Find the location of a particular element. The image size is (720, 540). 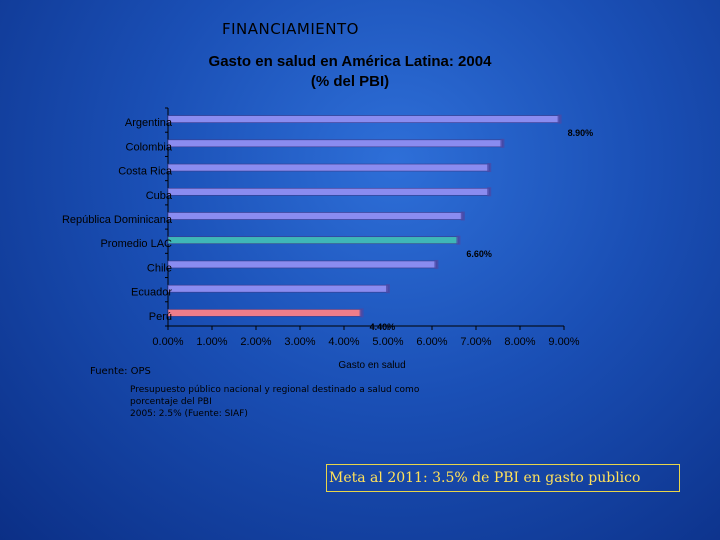

budget-note-line3: 2005: 2.5% (Fuente: SIAF) is located at coordinates (189, 414).